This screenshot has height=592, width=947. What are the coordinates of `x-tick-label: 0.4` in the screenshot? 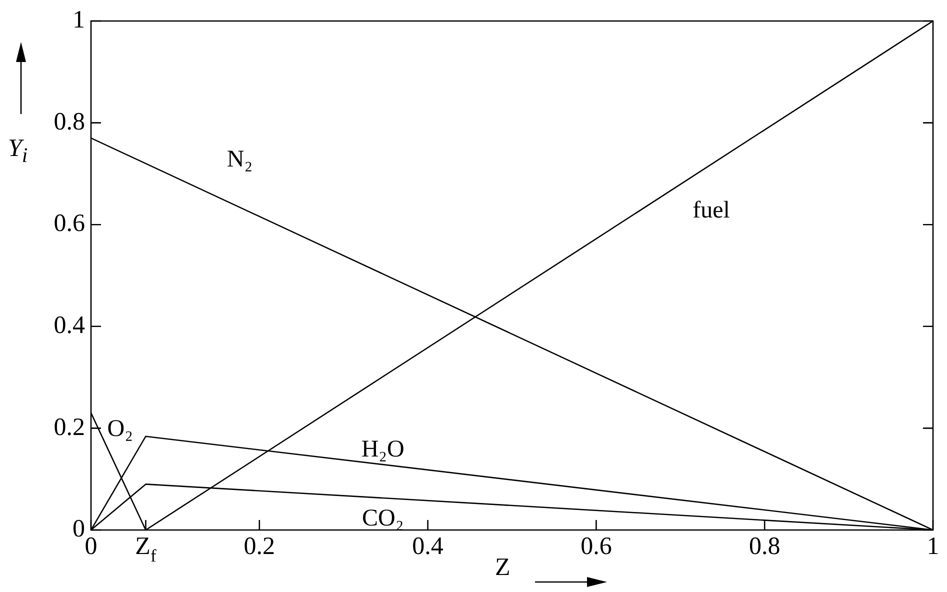 It's located at (428, 546).